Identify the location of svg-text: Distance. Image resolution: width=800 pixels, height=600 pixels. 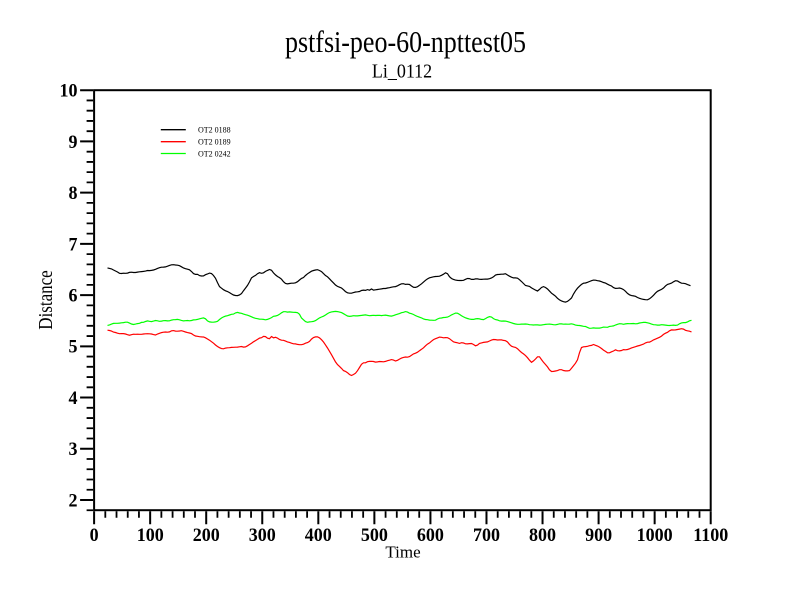
(45, 299).